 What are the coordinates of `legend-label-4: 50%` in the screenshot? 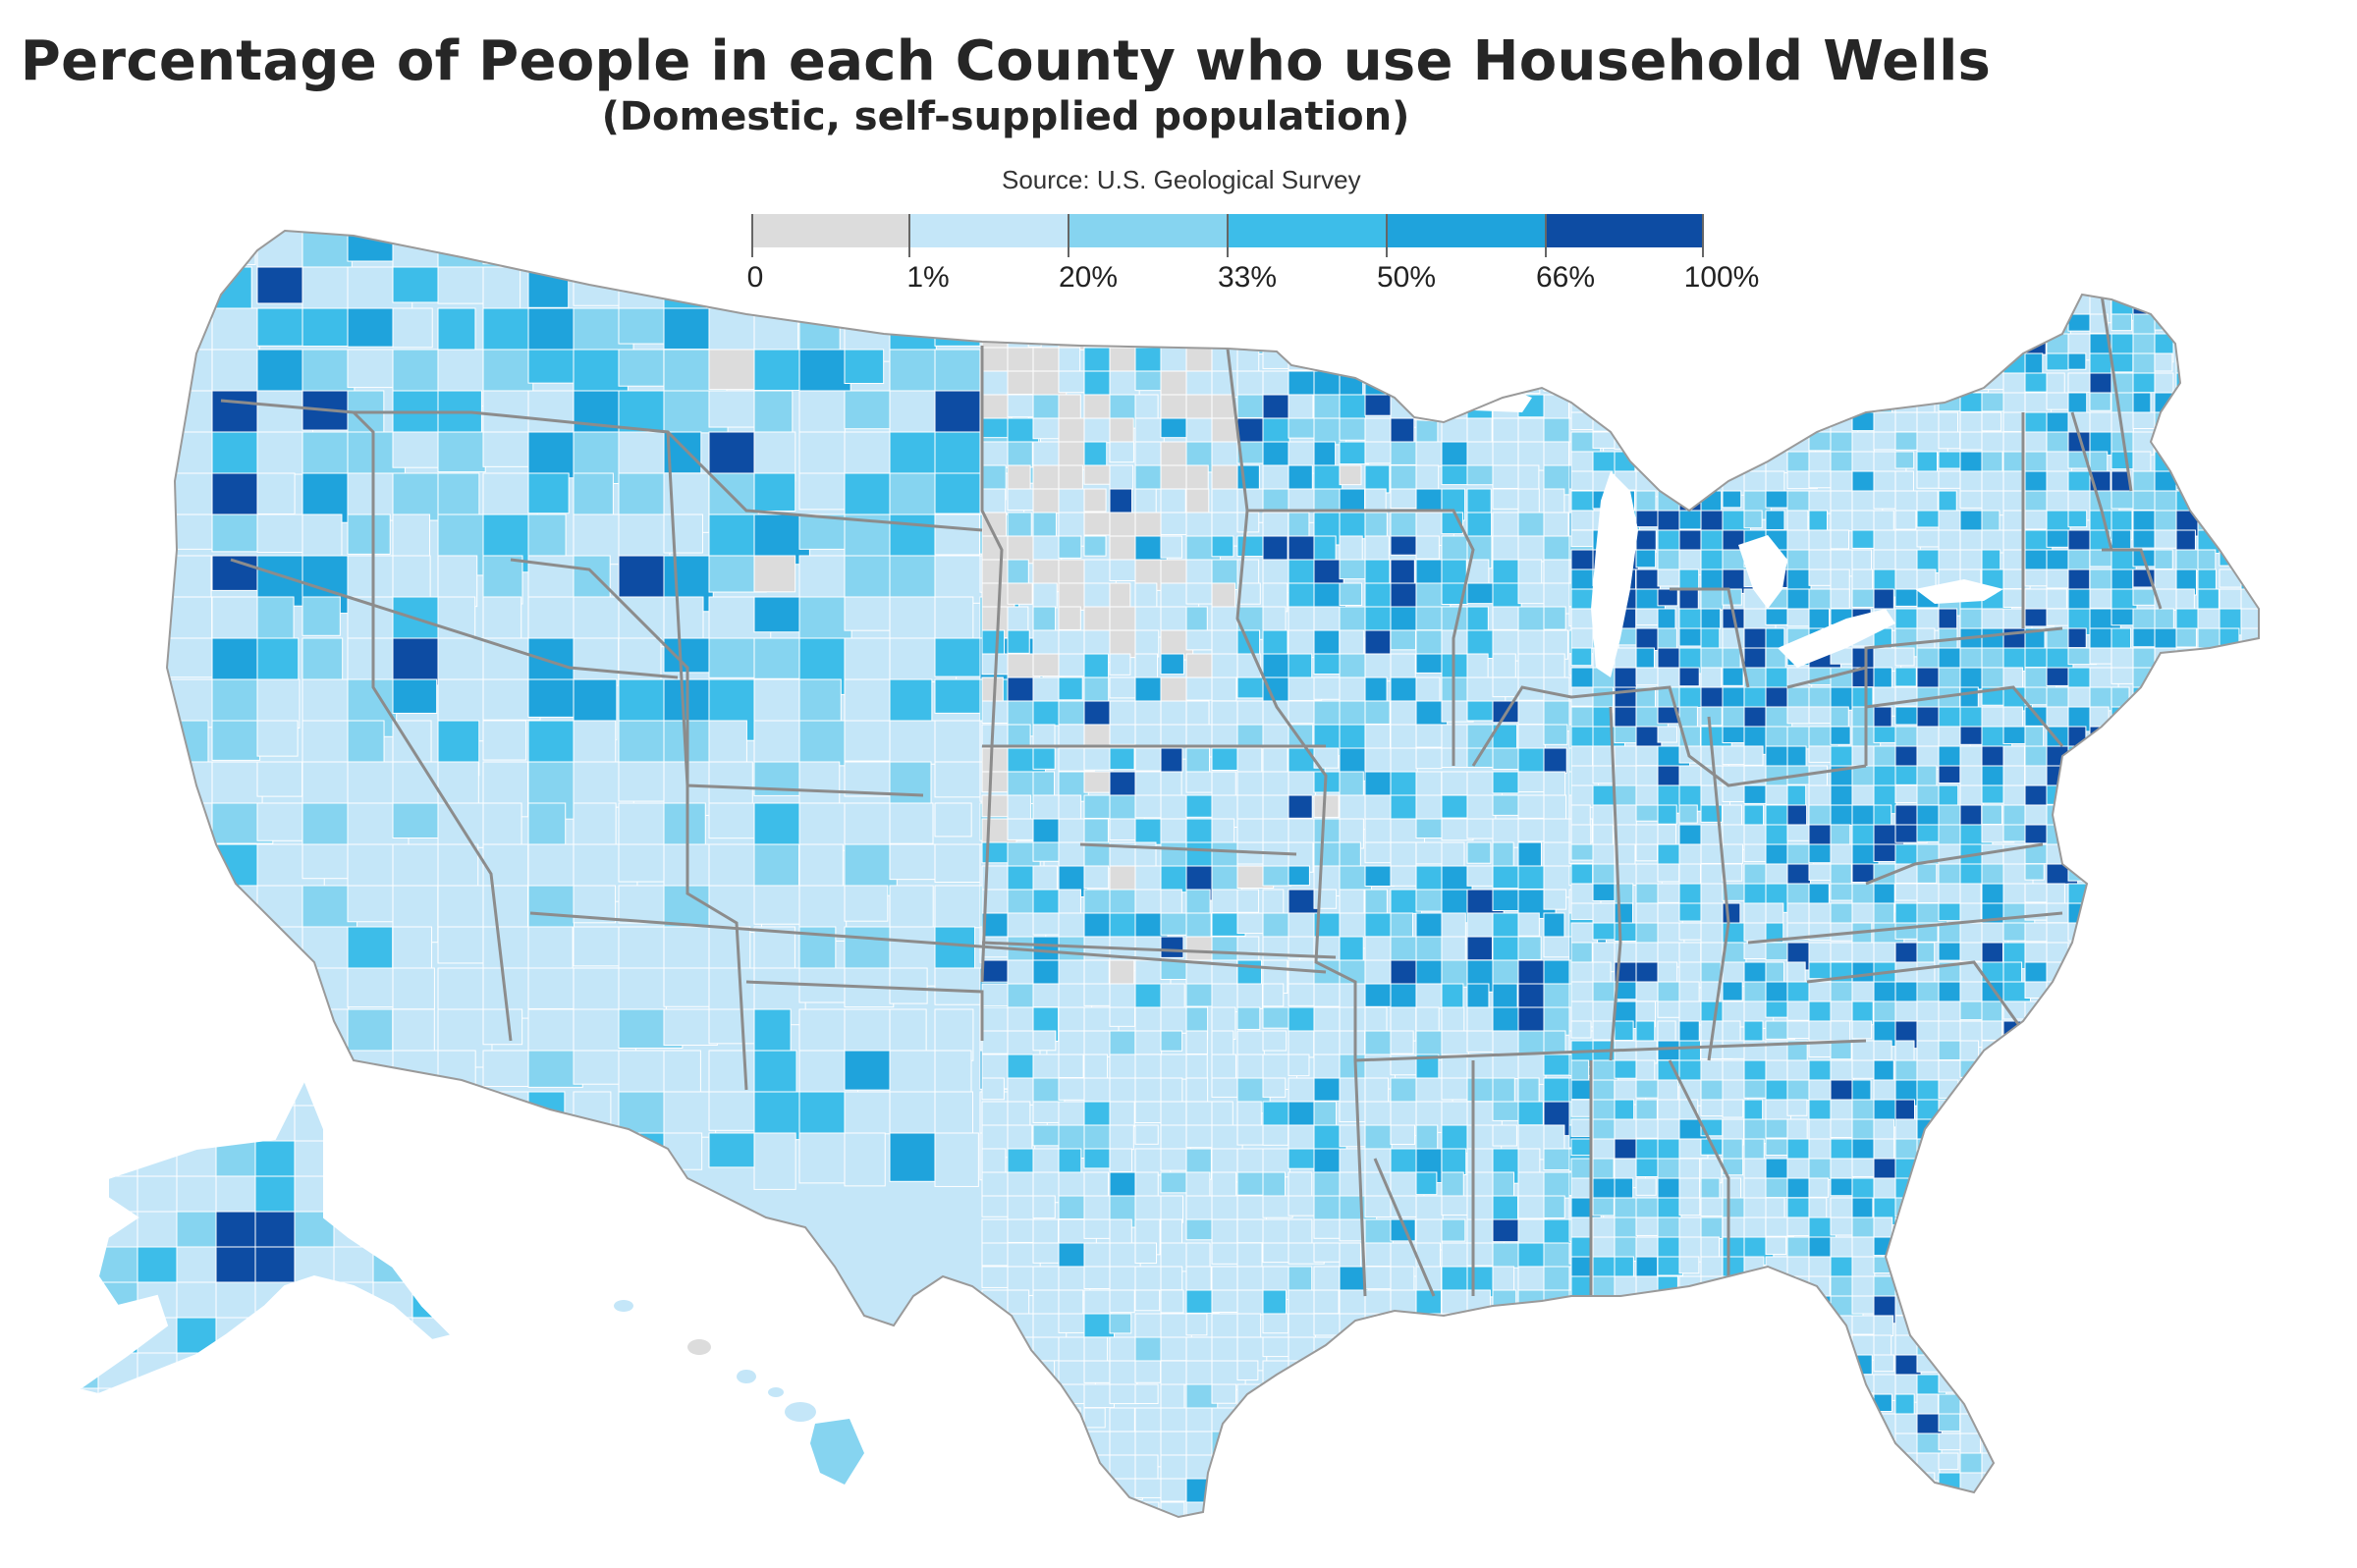 It's located at (1406, 277).